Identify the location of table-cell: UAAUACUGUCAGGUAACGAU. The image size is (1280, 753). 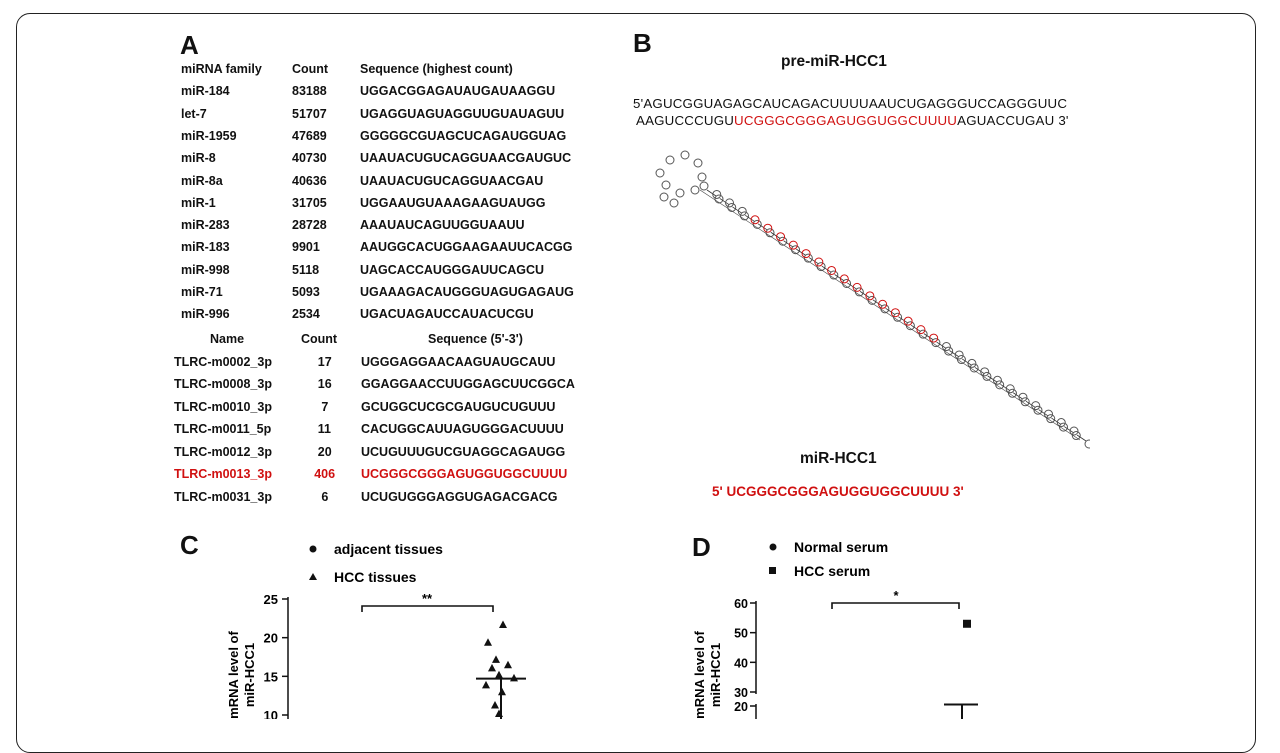
(452, 180).